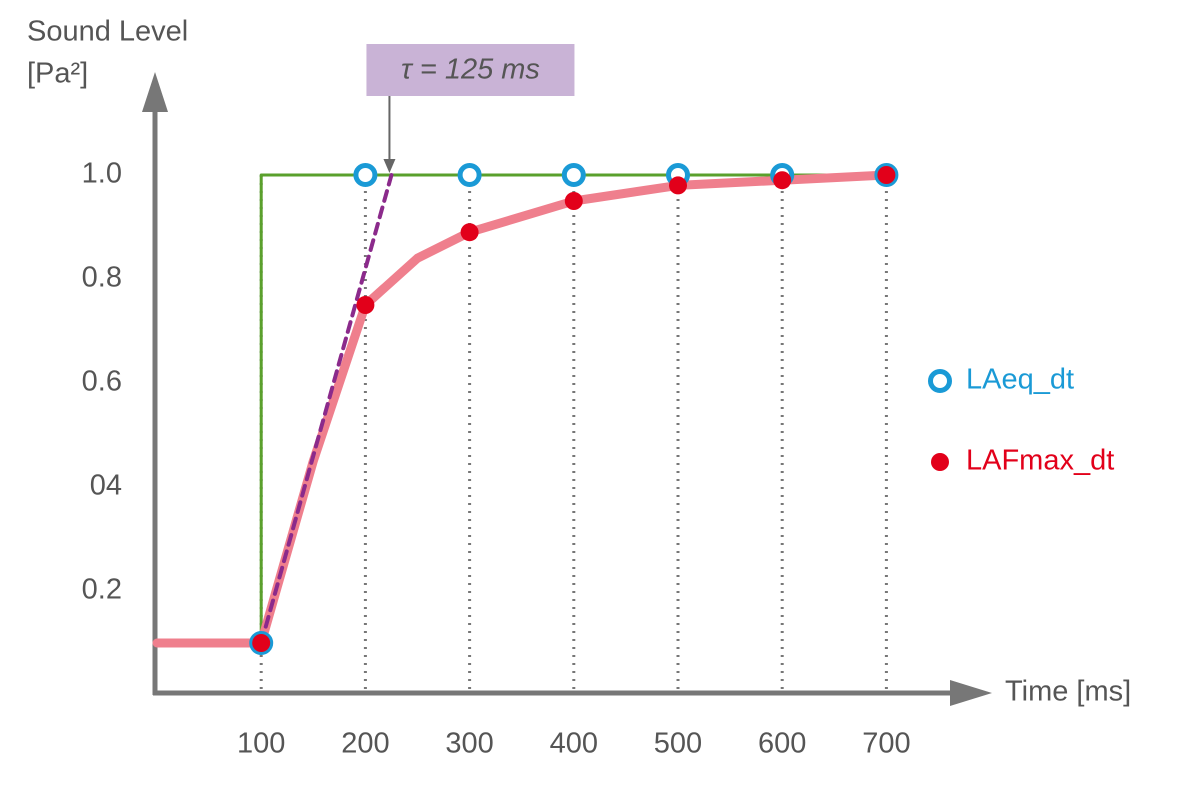  I want to click on y-tick-label: 04, so click(106, 486).